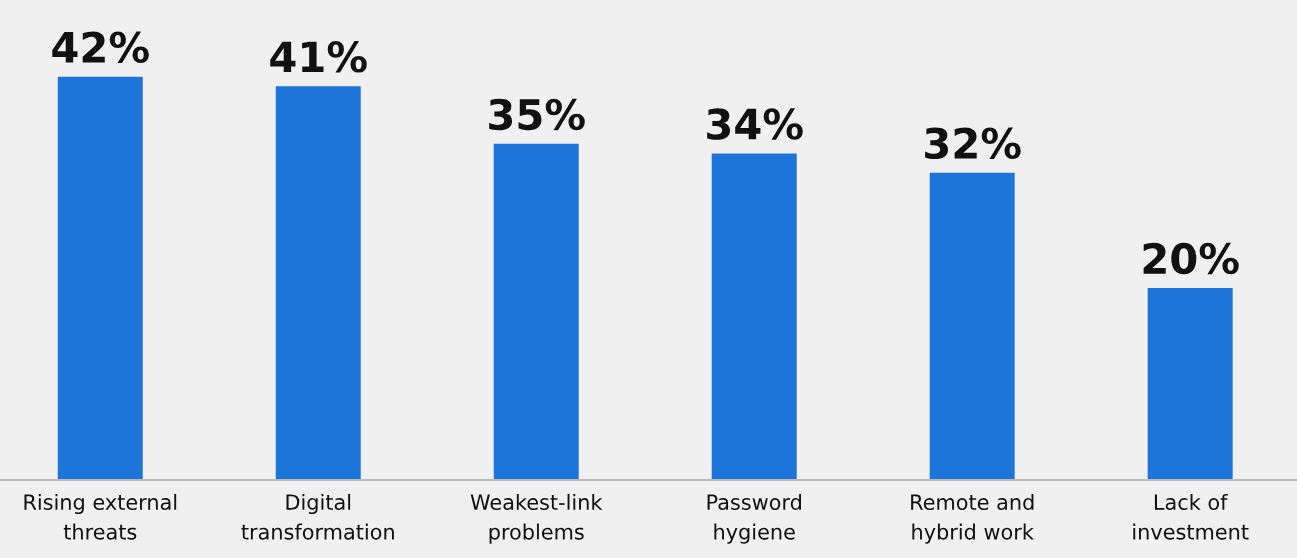 The image size is (1297, 558). Describe the element at coordinates (536, 518) in the screenshot. I see `x-tick-label: Weakest-link problems` at that location.